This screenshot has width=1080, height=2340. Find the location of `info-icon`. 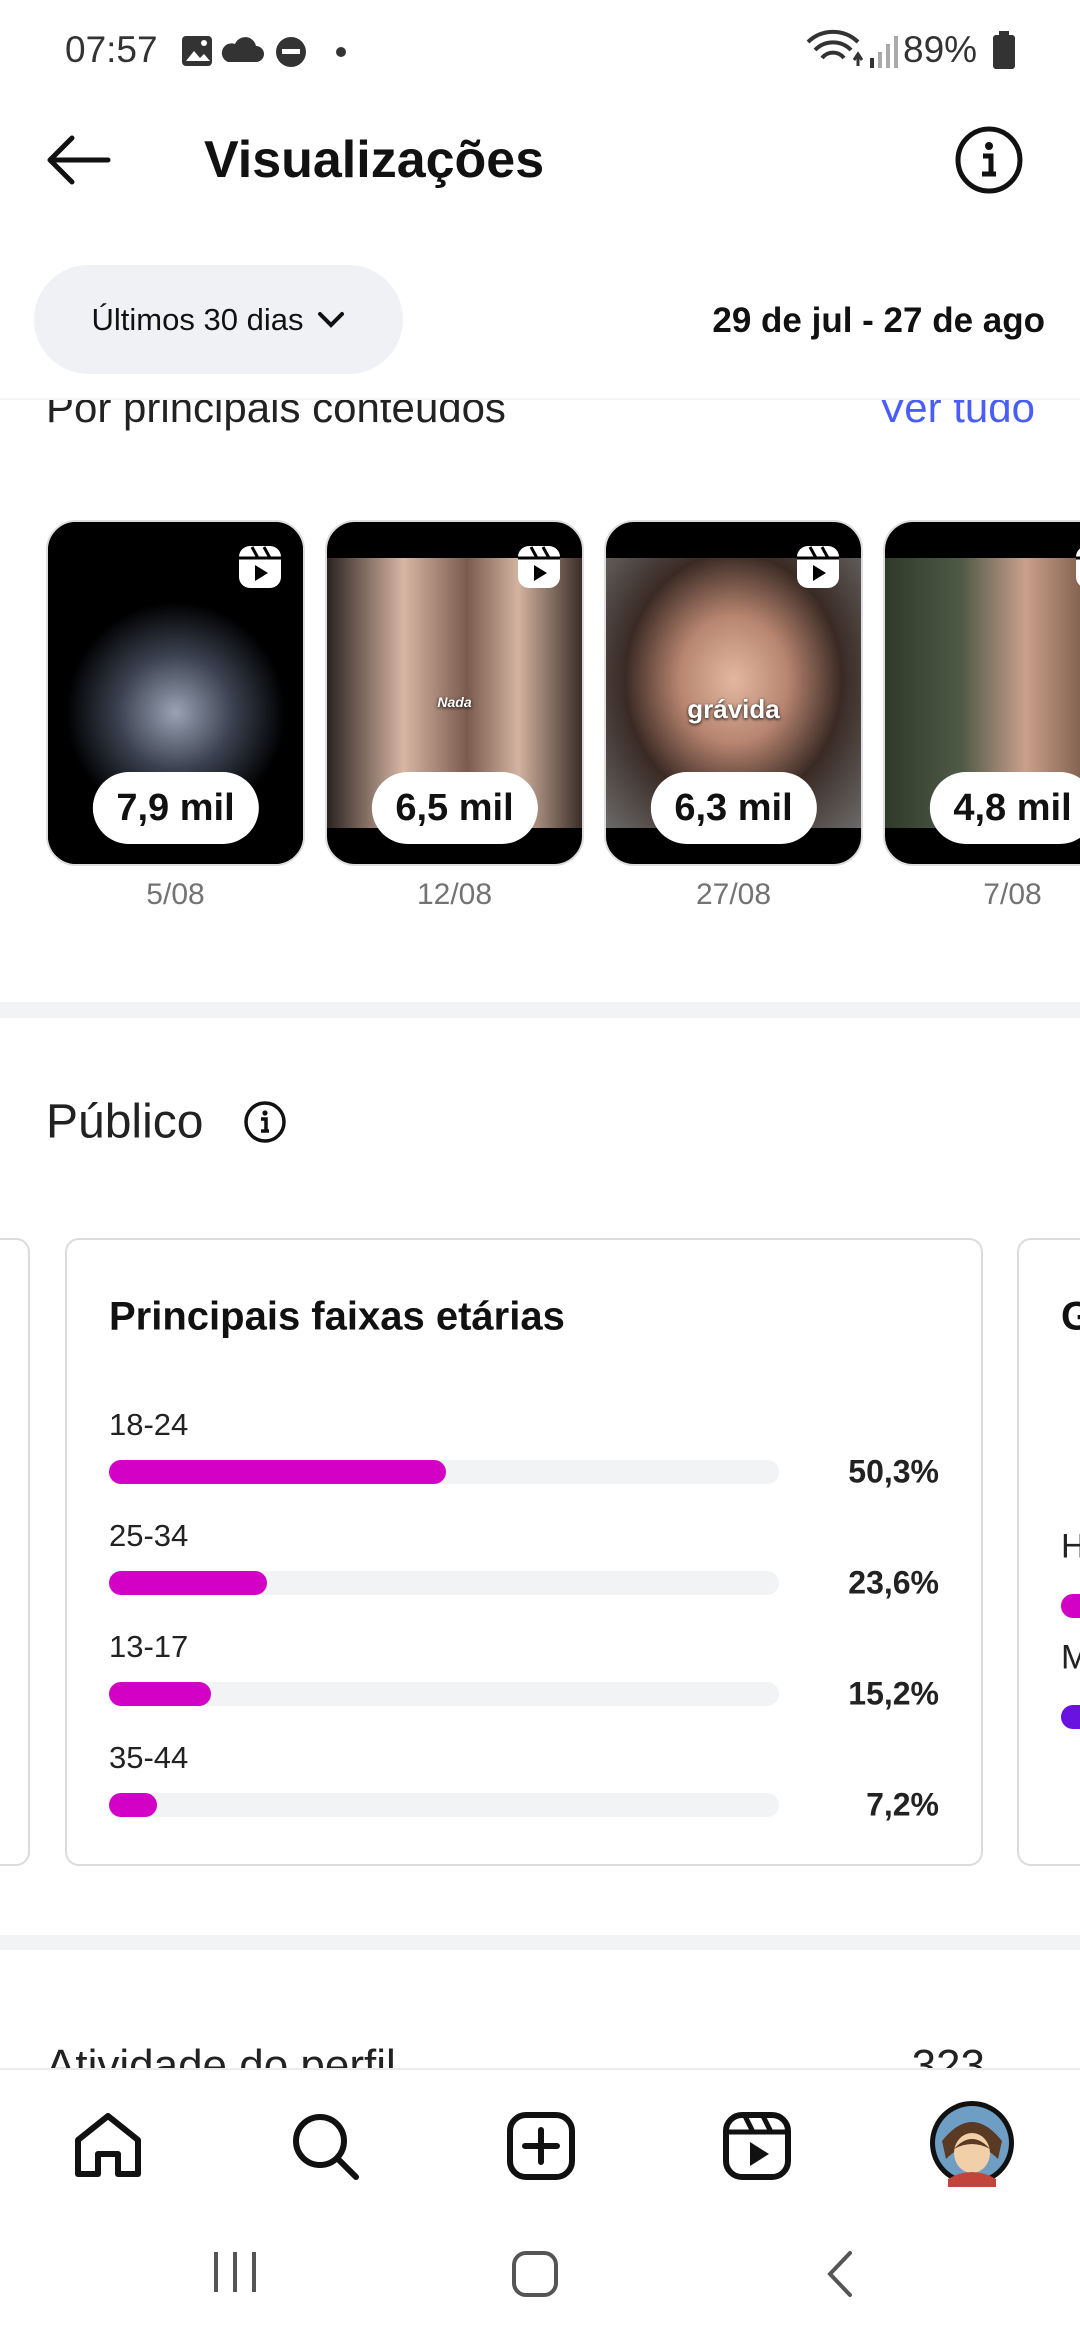

info-icon is located at coordinates (265, 1122).